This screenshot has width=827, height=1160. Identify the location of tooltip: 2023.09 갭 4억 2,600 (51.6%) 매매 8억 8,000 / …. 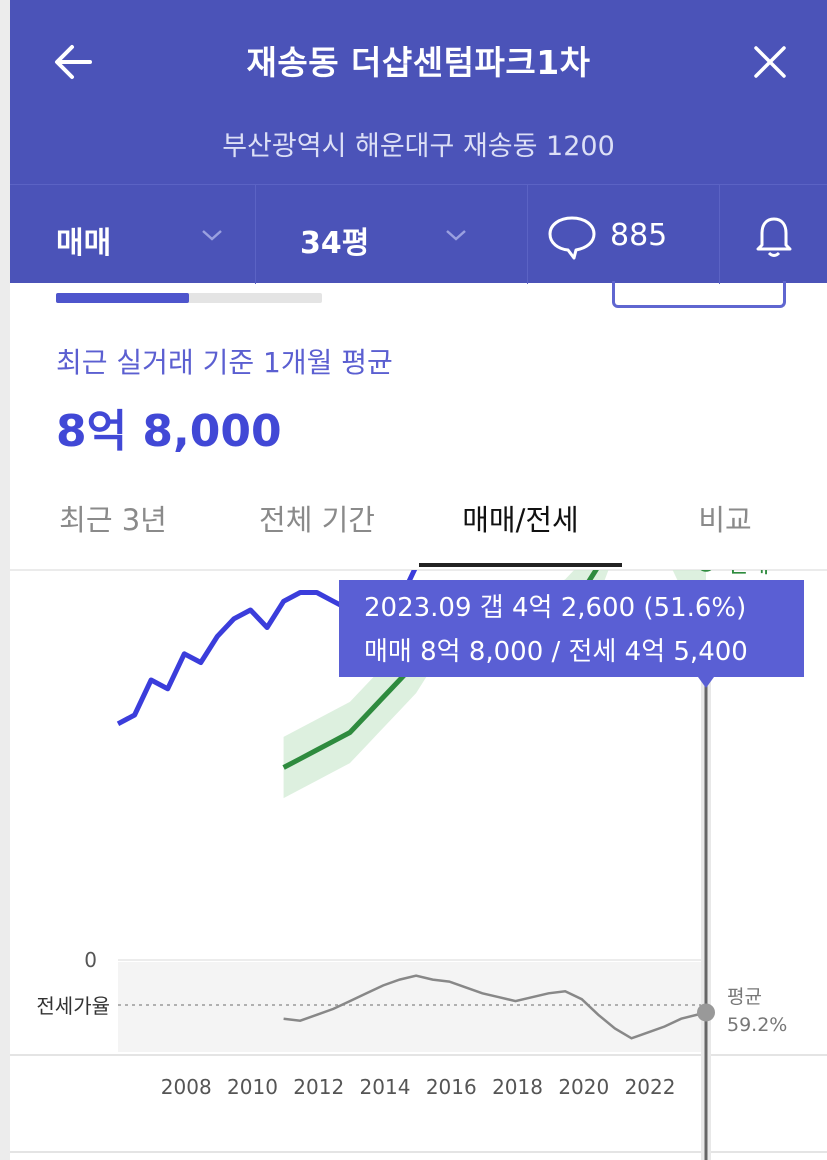
(571, 634).